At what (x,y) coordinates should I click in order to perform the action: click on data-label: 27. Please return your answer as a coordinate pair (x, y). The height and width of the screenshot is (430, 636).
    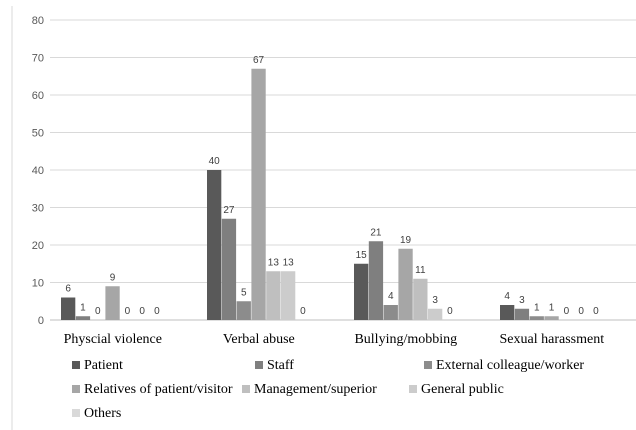
    Looking at the image, I should click on (229, 210).